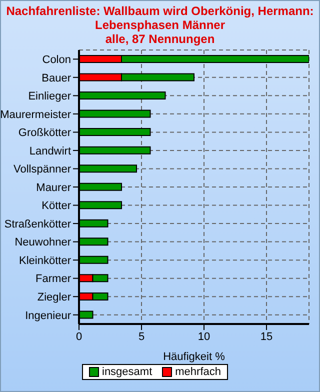  I want to click on y-tick-label: Colon, so click(56, 60).